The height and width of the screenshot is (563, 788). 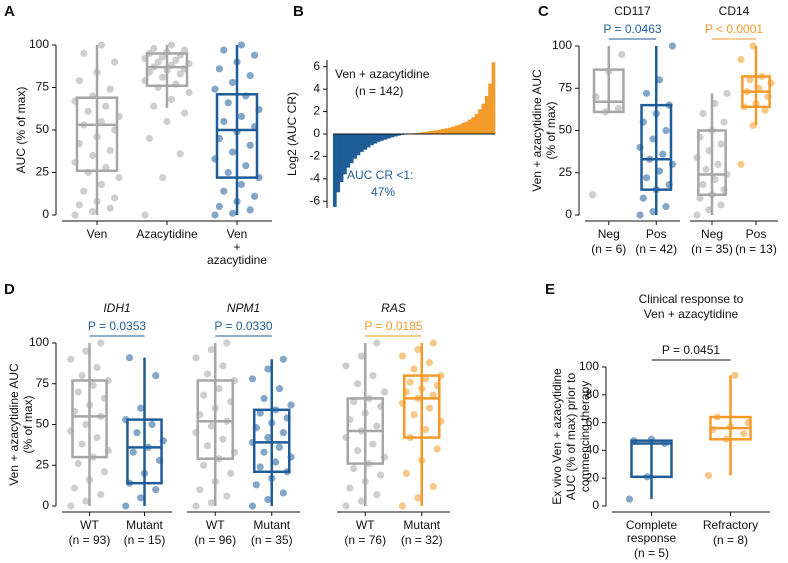 What do you see at coordinates (652, 538) in the screenshot?
I see `x-tick-label: response` at bounding box center [652, 538].